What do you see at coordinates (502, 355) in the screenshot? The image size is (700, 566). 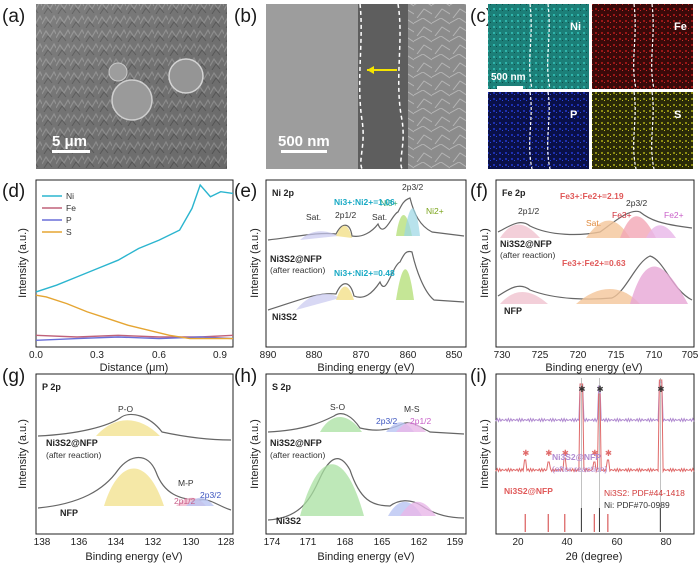 I see `x-tick: 730` at bounding box center [502, 355].